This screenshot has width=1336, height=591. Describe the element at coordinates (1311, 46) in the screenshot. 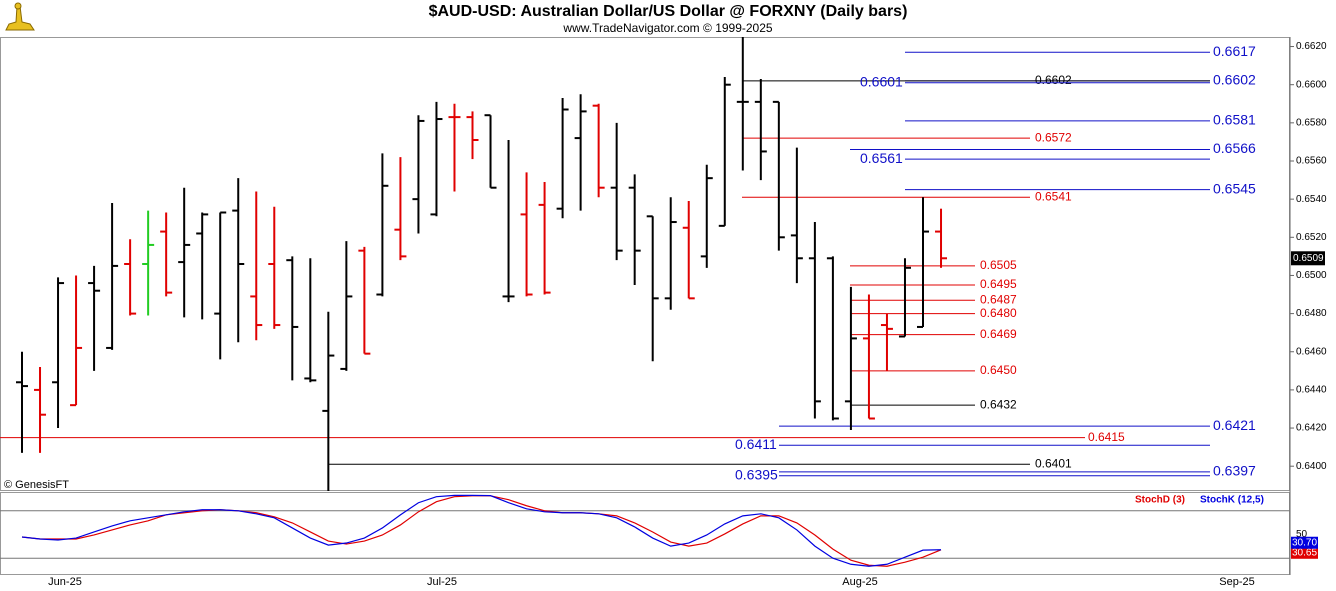

I see `y-tick-label: 0.6620` at that location.